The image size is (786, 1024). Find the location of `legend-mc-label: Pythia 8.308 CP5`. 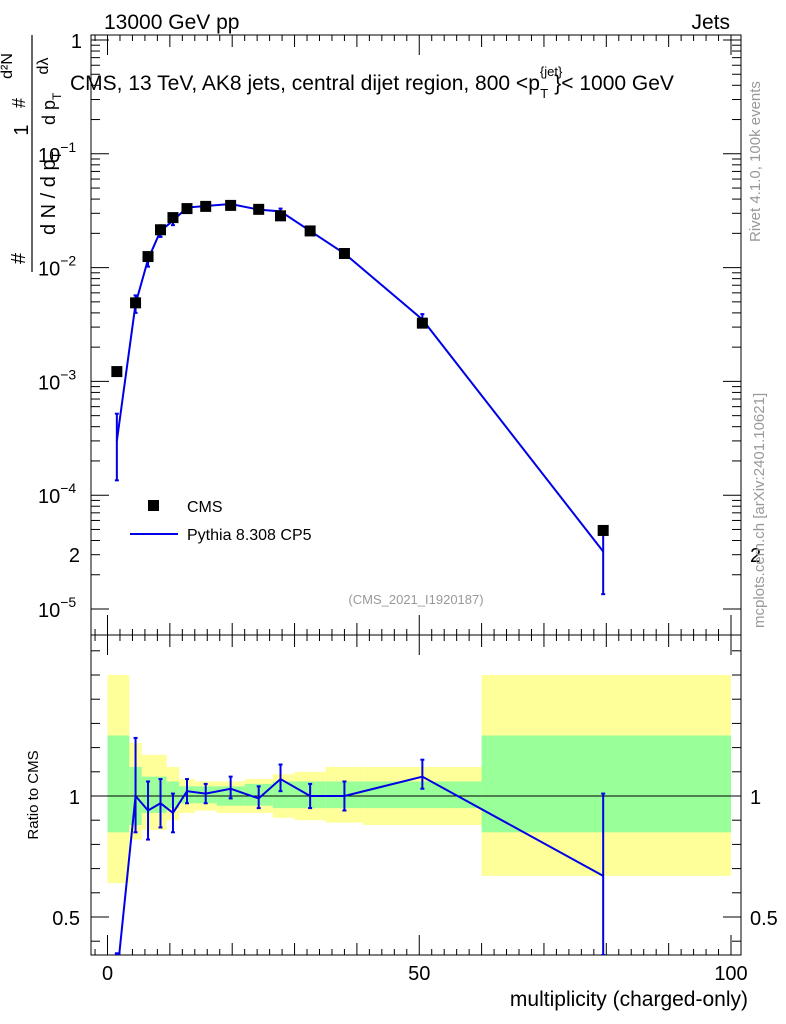

legend-mc-label: Pythia 8.308 CP5 is located at coordinates (249, 535).